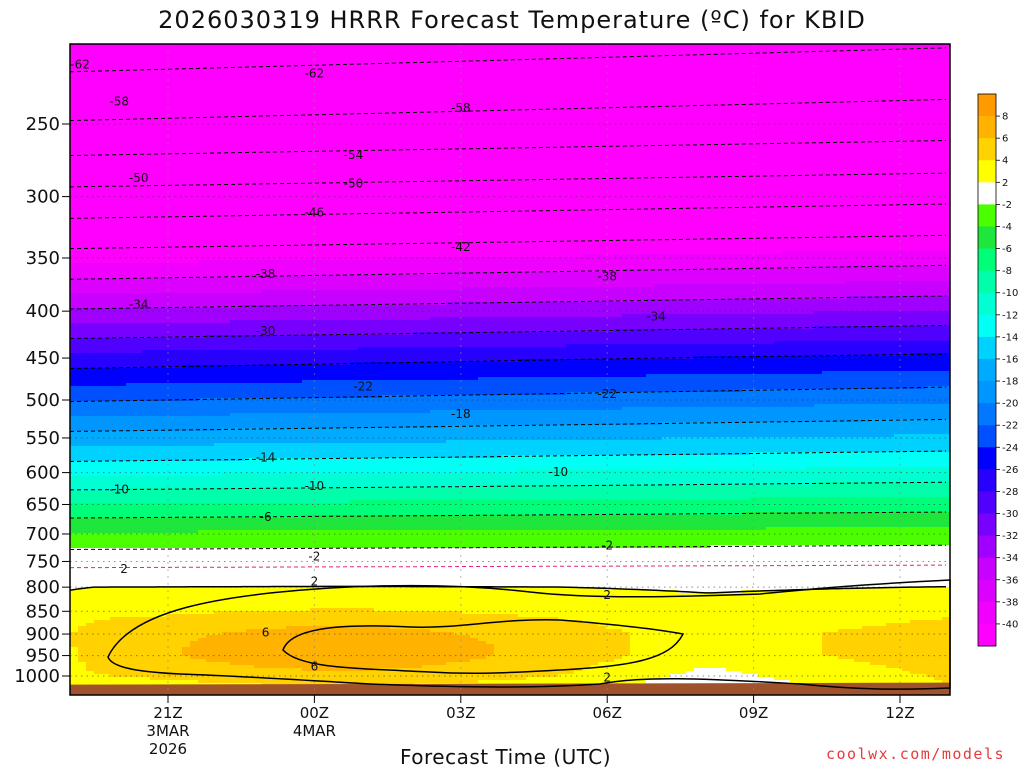 Image resolution: width=1024 pixels, height=769 pixels. Describe the element at coordinates (43, 504) in the screenshot. I see `y-tick-label: 650` at that location.